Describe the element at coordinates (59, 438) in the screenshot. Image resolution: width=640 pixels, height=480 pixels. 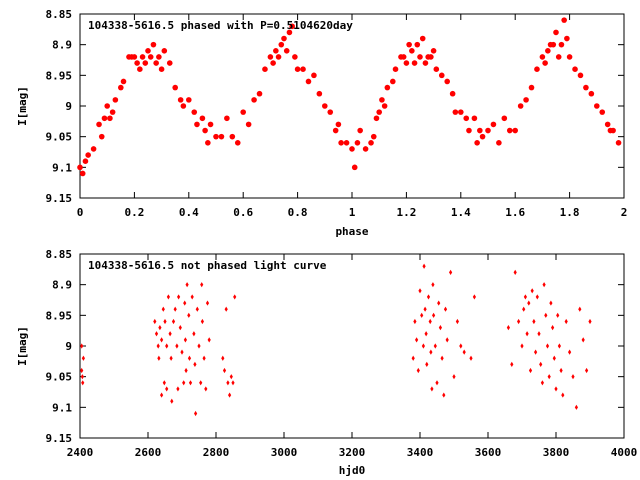
I see `y-tick-label: 9.15` at that location.